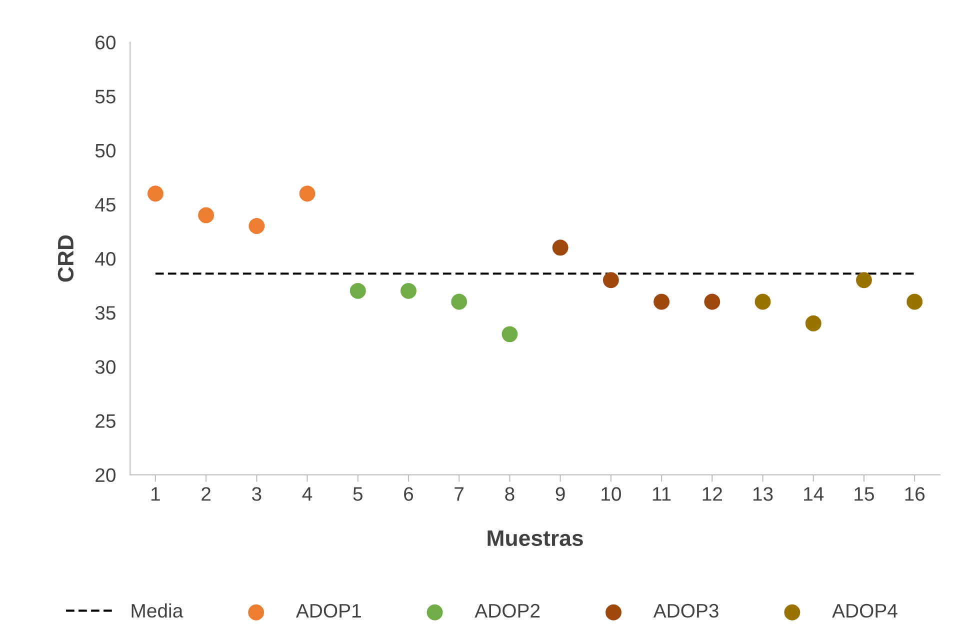 The width and height of the screenshot is (964, 639). I want to click on x-tick-label: 2, so click(206, 494).